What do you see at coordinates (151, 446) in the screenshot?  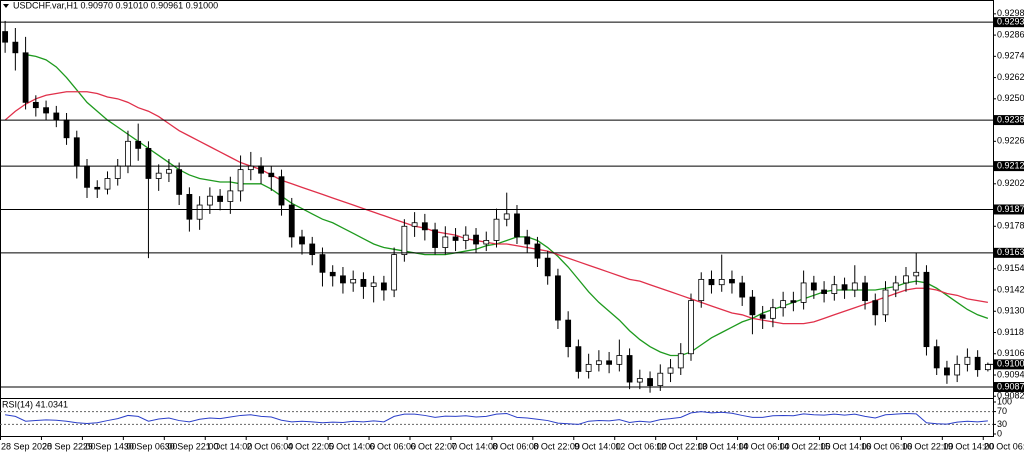 I see `x-tick-label: 30 Sep 06:00` at bounding box center [151, 446].